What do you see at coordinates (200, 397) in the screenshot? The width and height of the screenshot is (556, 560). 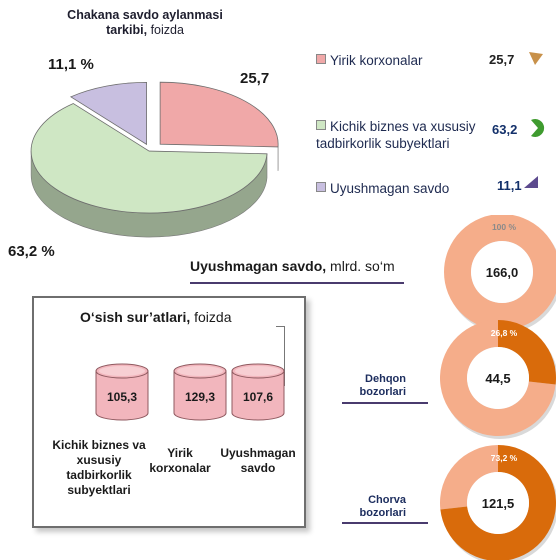 I see `cylinder-value: 129,3` at bounding box center [200, 397].